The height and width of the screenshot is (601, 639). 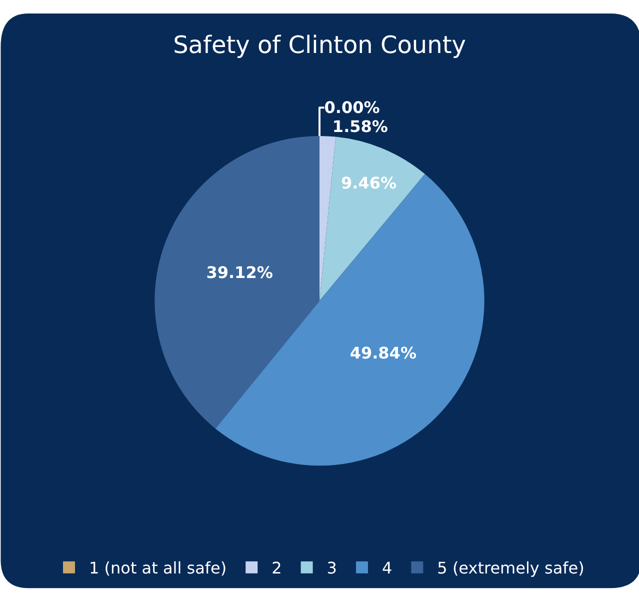 What do you see at coordinates (331, 568) in the screenshot?
I see `legend-label: 3` at bounding box center [331, 568].